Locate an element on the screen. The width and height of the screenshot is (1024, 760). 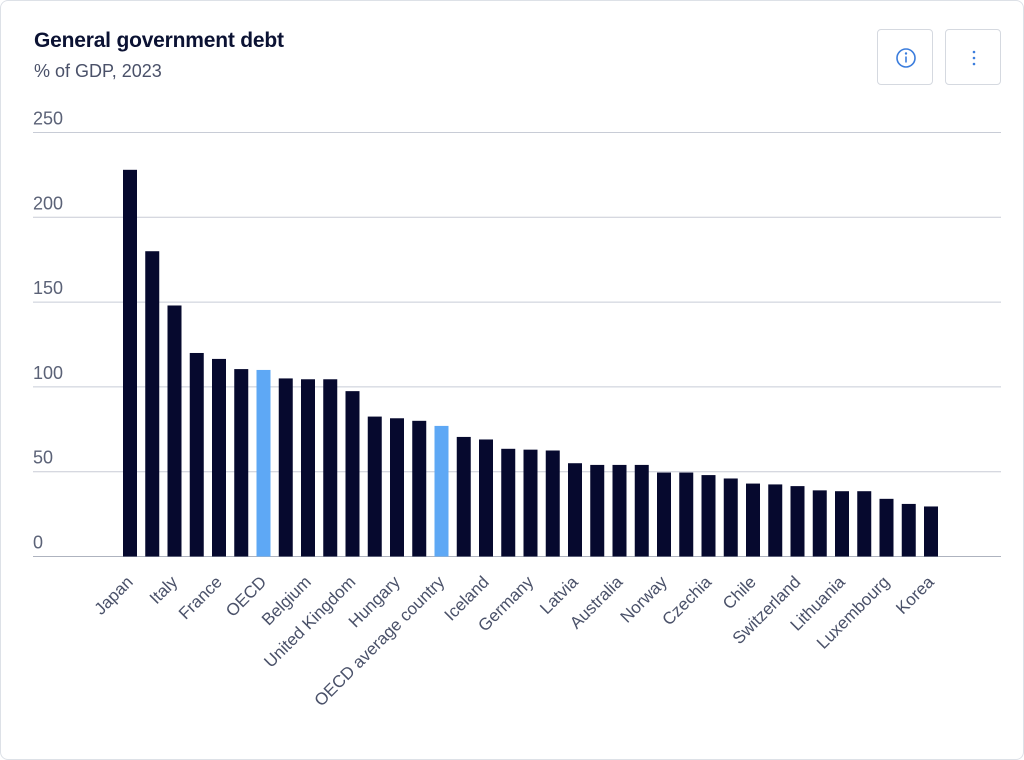
x-tick-label: Japan is located at coordinates (114, 595).